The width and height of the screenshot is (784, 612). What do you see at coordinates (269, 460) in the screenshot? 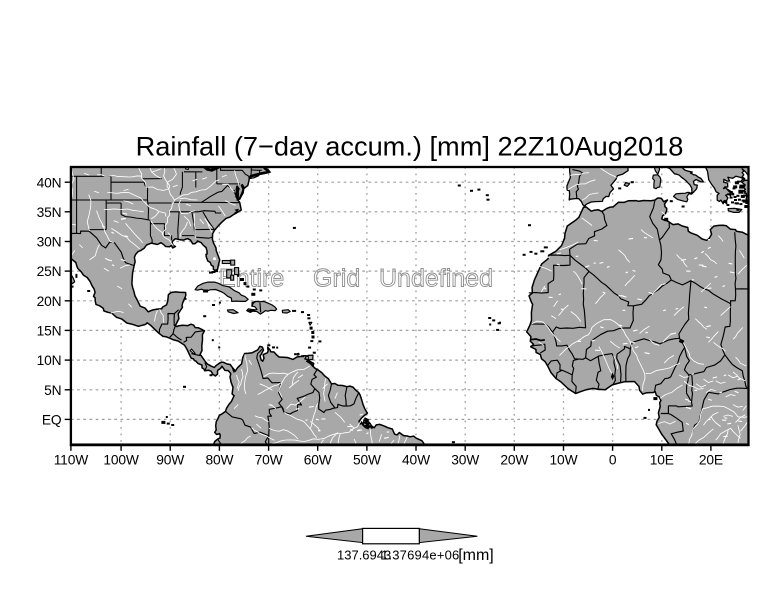
I see `svg-text: 70W` at bounding box center [269, 460].